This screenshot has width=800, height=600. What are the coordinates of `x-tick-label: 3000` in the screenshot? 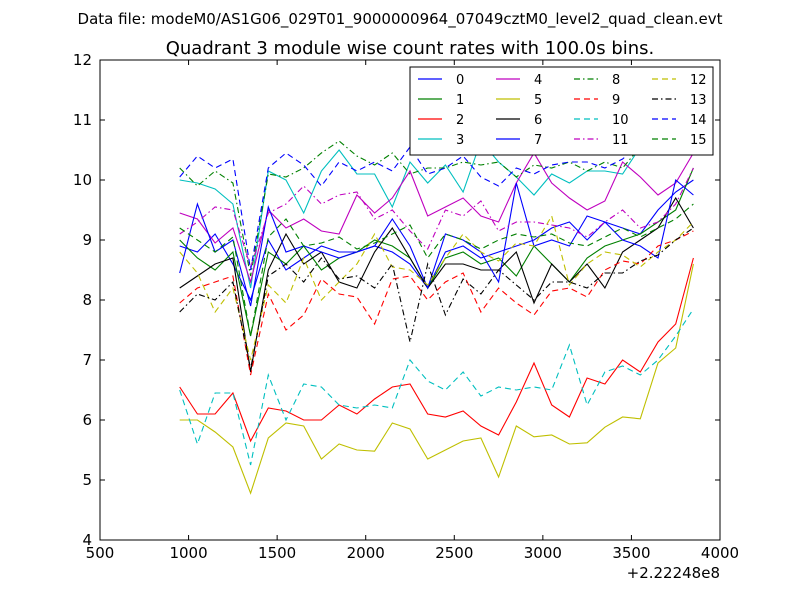 It's located at (543, 553).